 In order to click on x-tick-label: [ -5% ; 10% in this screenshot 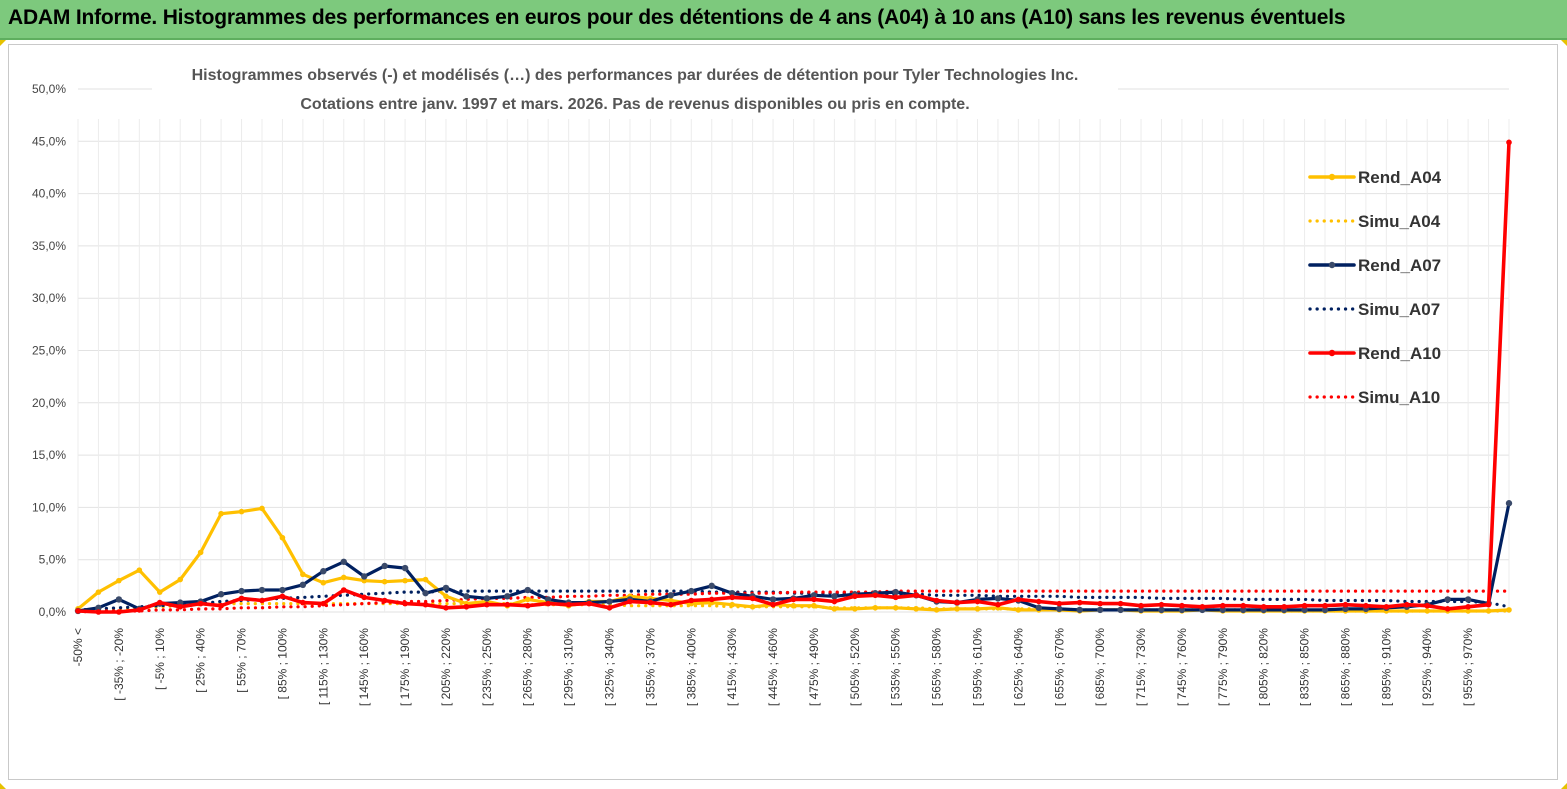, I will do `click(160, 659)`.